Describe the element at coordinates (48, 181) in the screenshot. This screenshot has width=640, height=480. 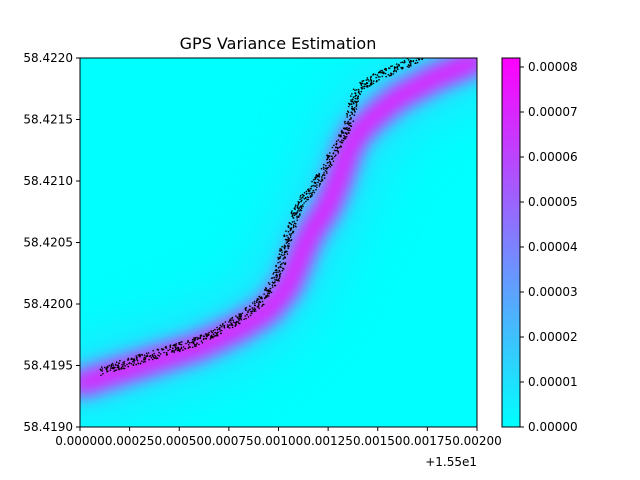
I see `y-tick-label: 58.4210` at that location.